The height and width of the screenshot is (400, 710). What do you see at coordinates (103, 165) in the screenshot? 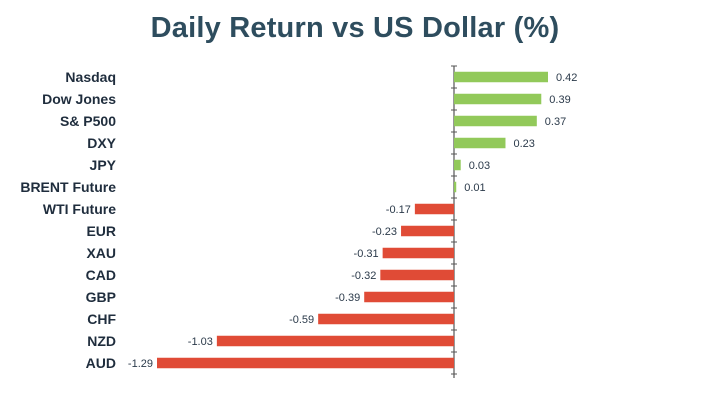
I see `category-label: JPY` at bounding box center [103, 165].